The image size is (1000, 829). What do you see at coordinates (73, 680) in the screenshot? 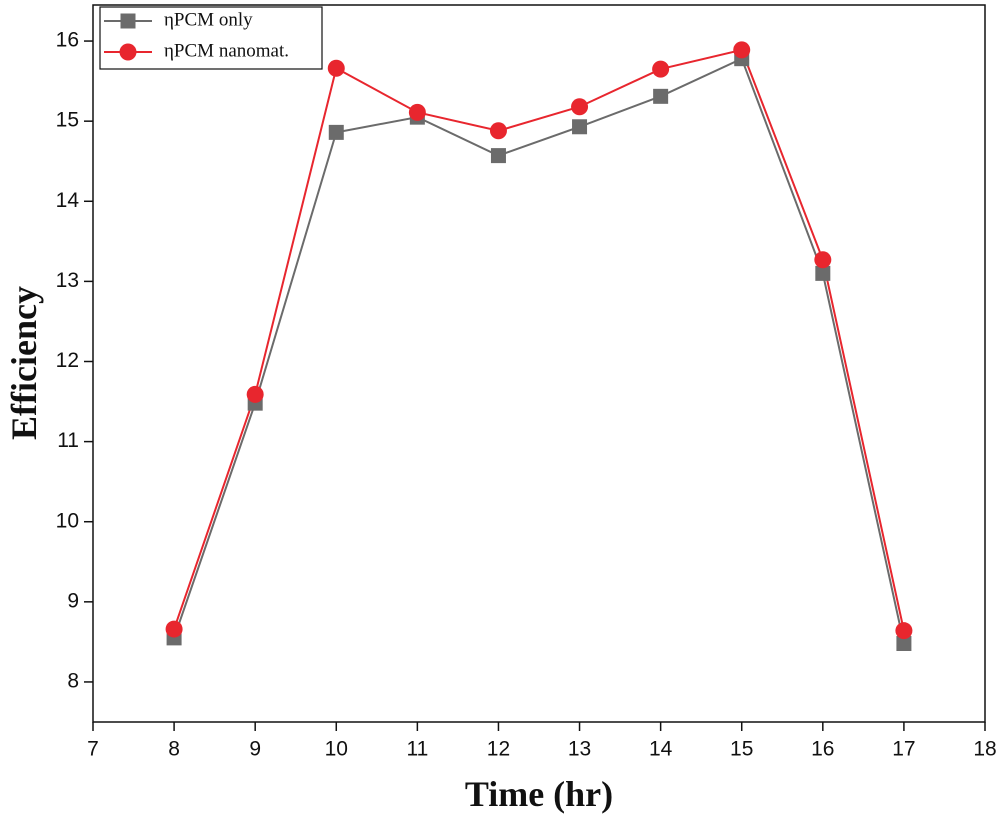
I see `y-tick-label: 8` at bounding box center [73, 680].